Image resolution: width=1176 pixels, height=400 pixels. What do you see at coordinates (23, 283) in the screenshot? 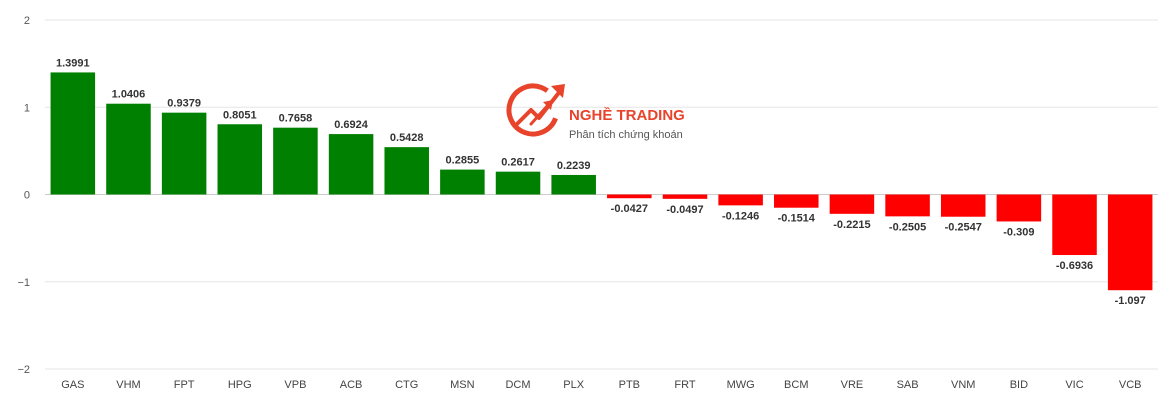
I see `y-tick-label: −1` at bounding box center [23, 283].